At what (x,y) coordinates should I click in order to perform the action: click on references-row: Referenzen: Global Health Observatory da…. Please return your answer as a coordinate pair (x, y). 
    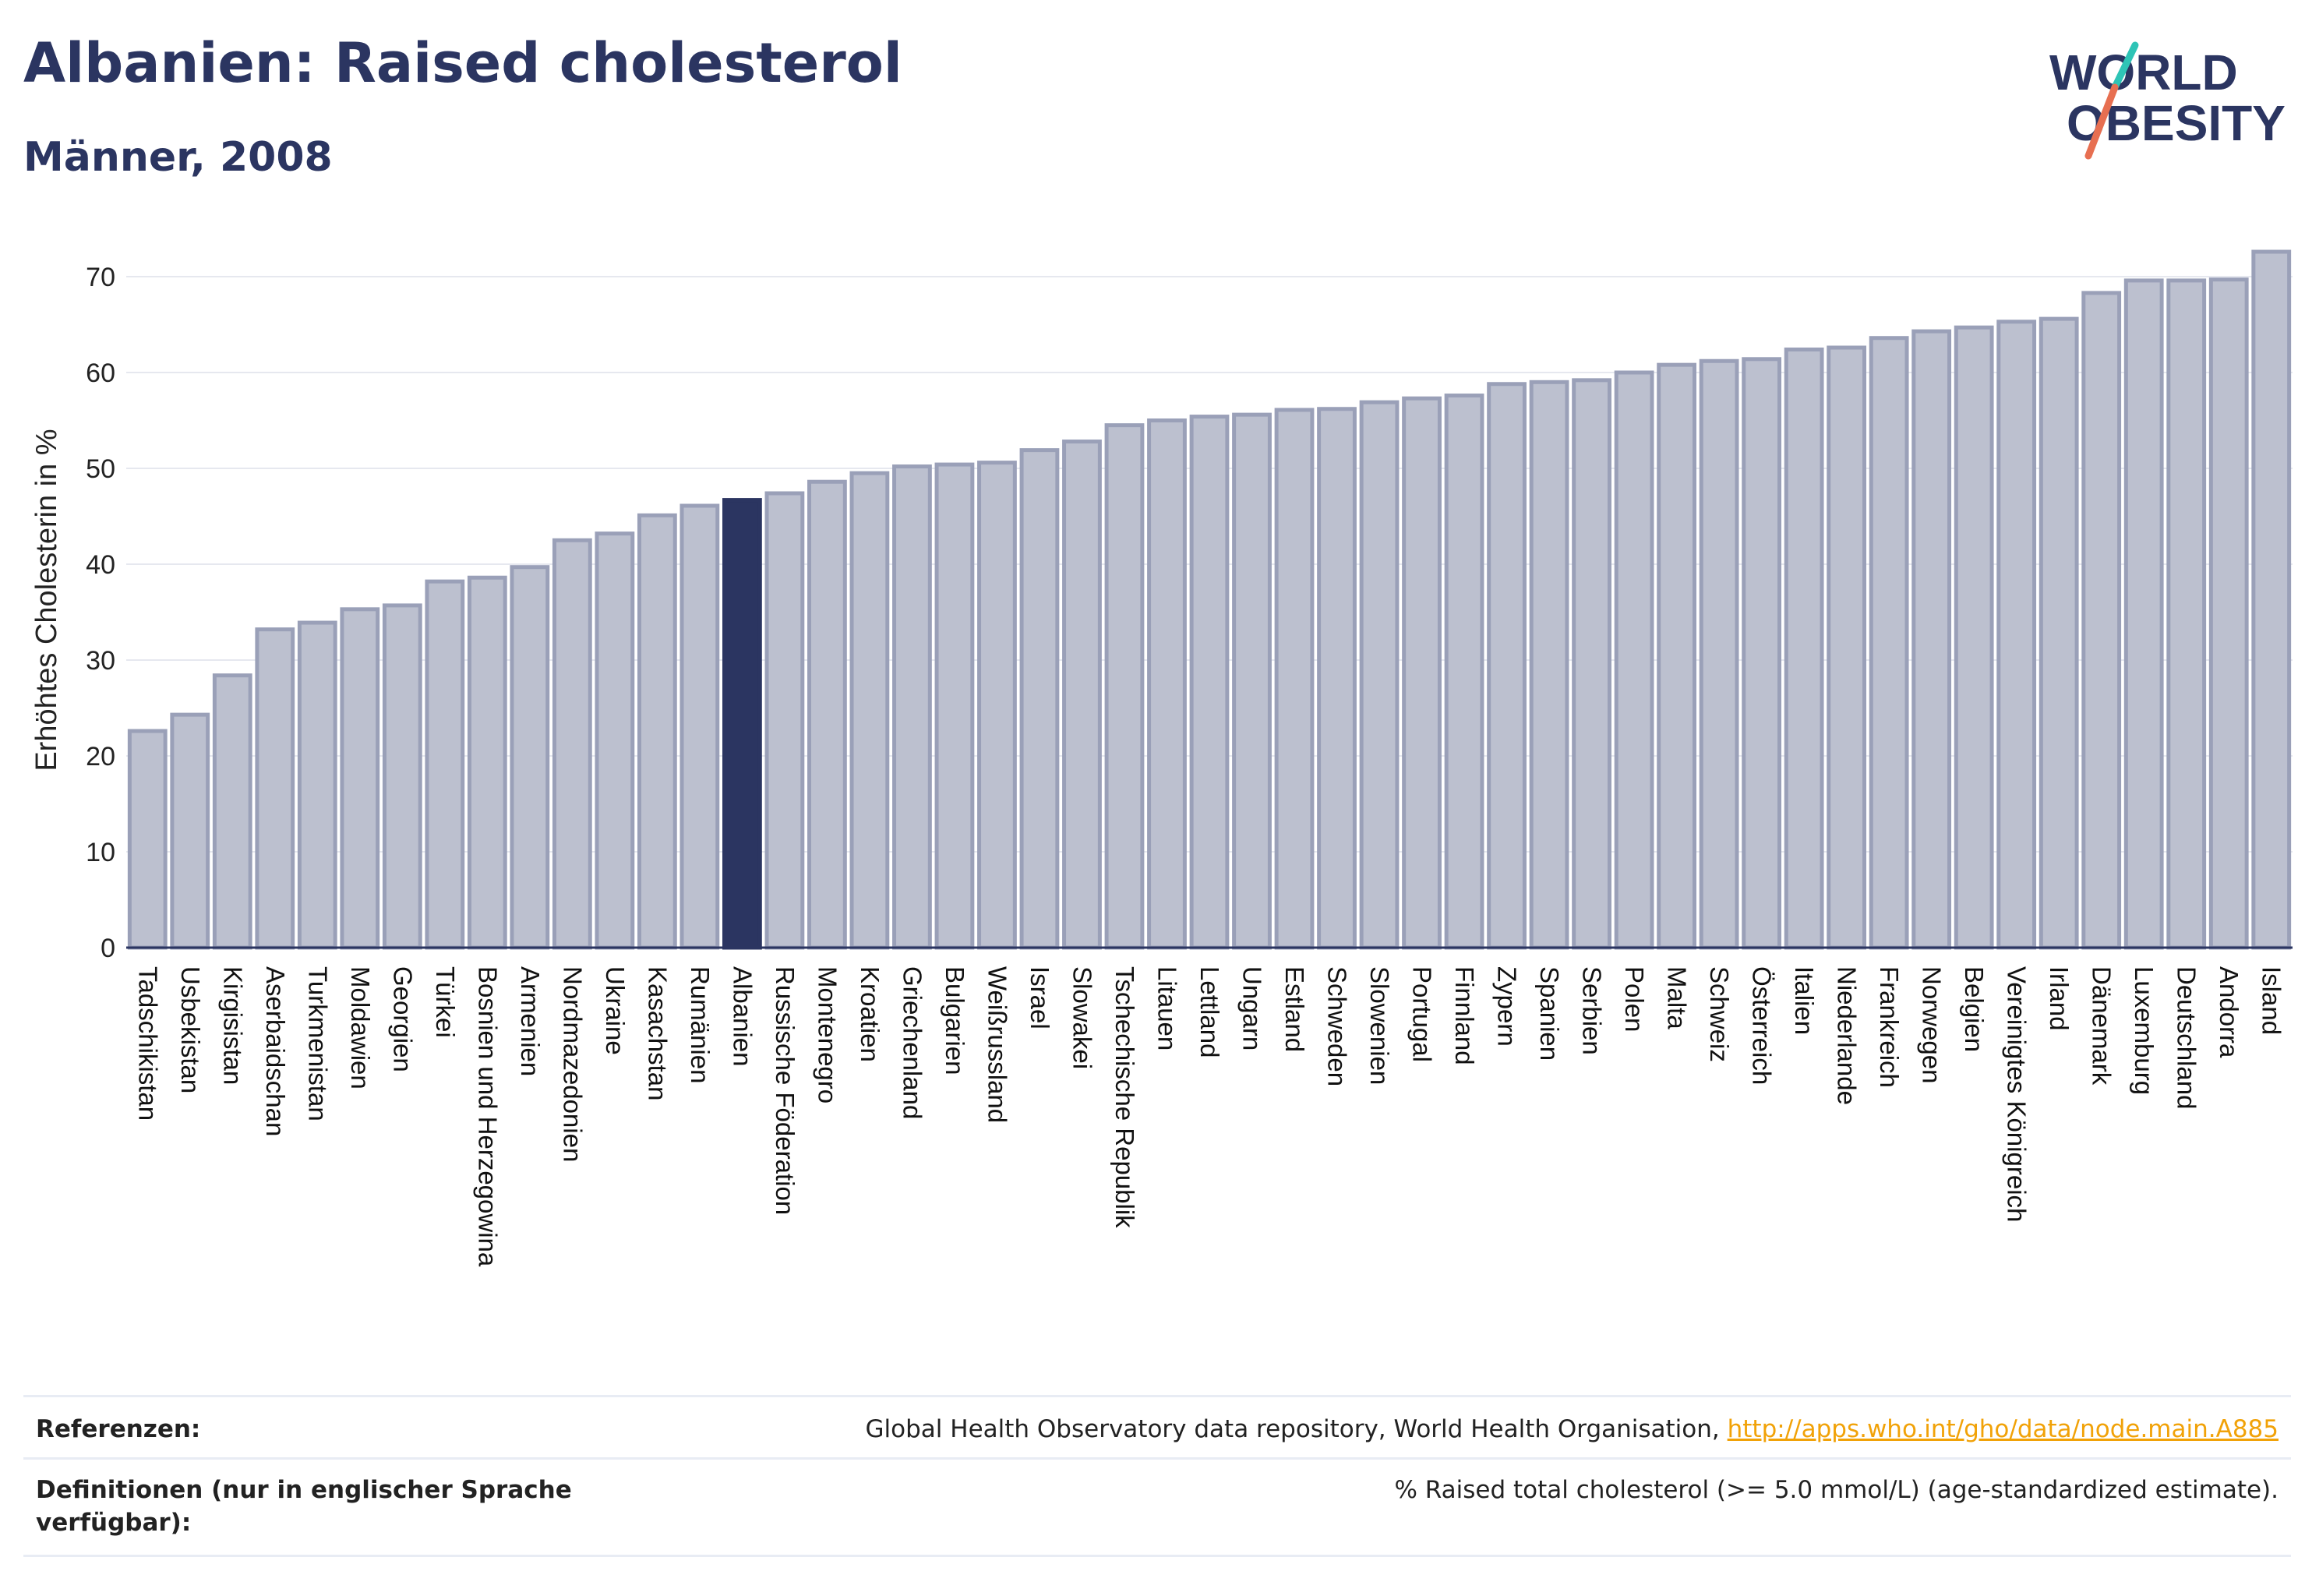
    Looking at the image, I should click on (1157, 1427).